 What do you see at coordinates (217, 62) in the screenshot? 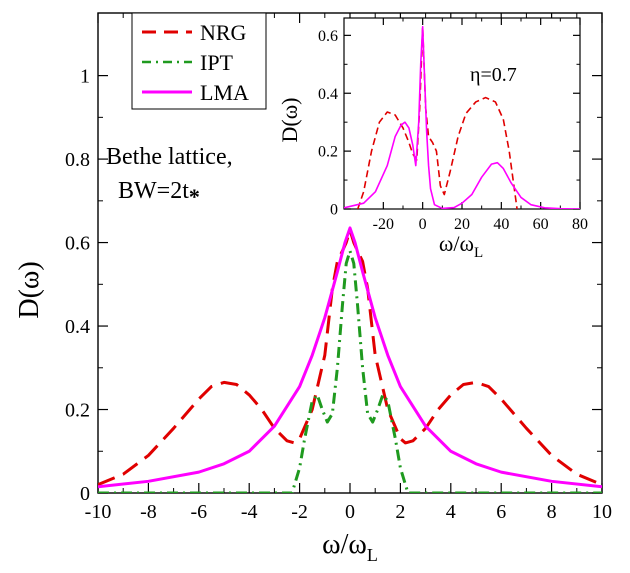
I see `legend-label-ipt: IPT` at bounding box center [217, 62].